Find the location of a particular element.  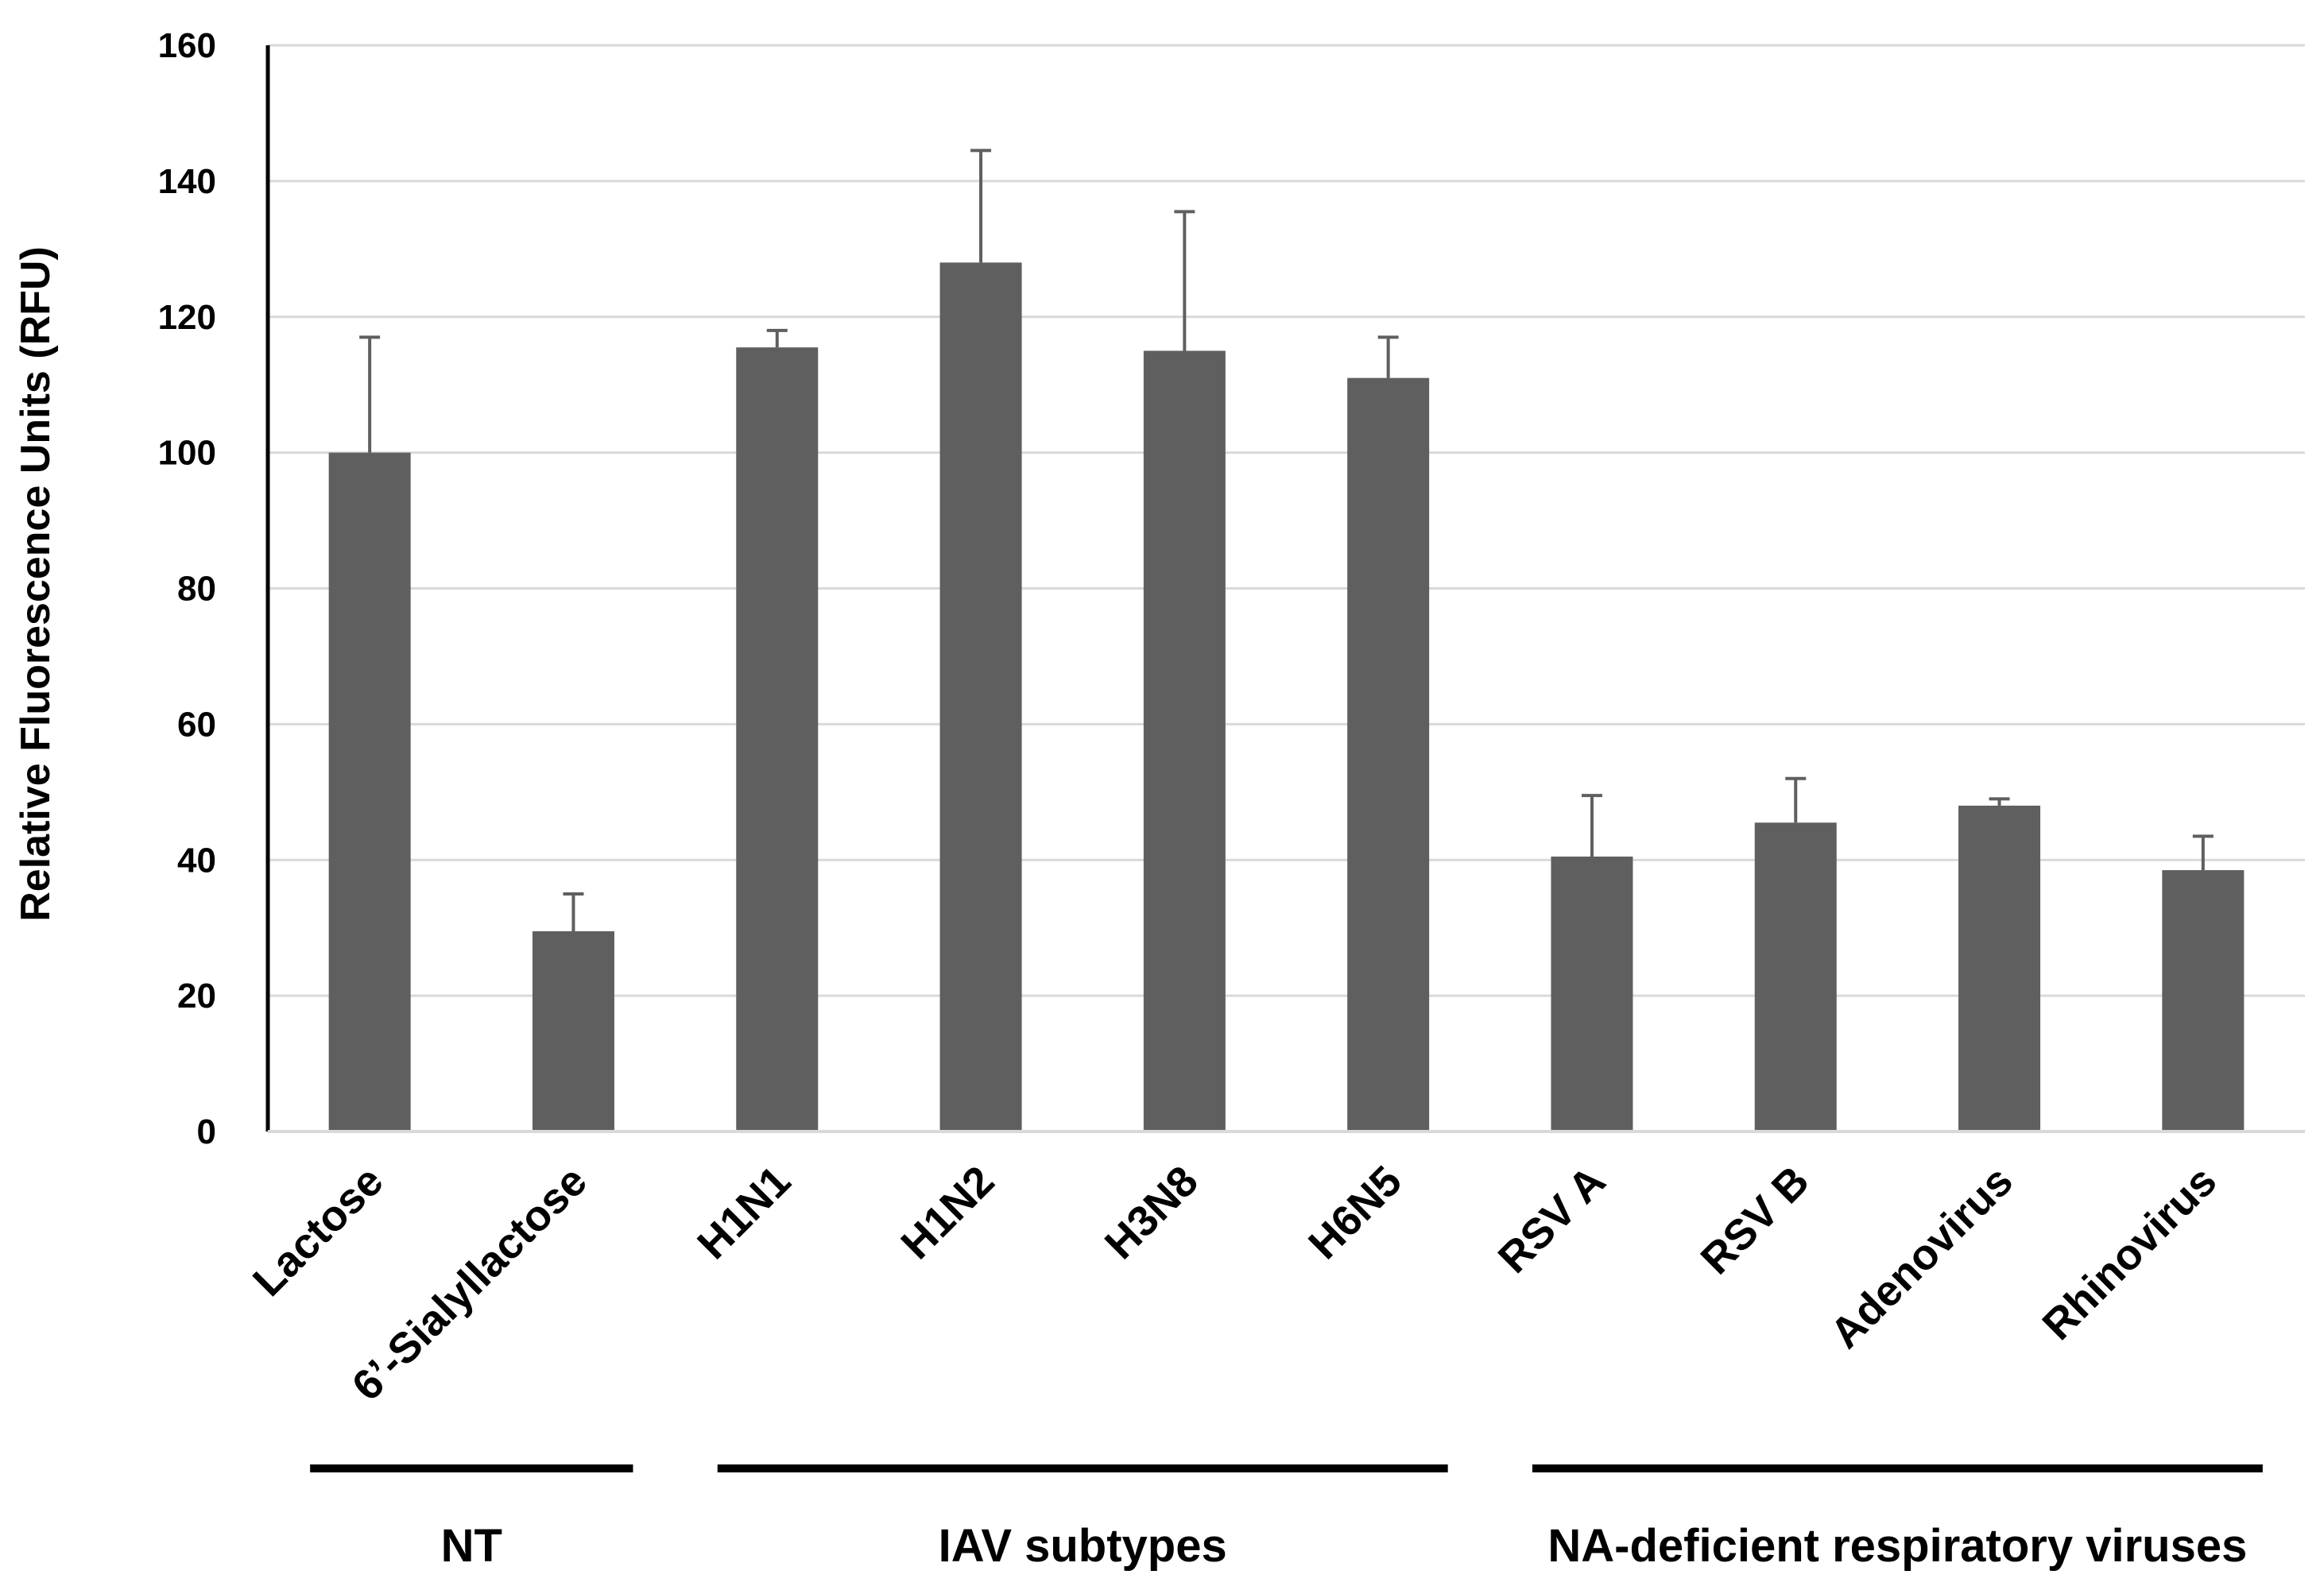

x-tick-label: Rhinovirus is located at coordinates (2129, 1253).